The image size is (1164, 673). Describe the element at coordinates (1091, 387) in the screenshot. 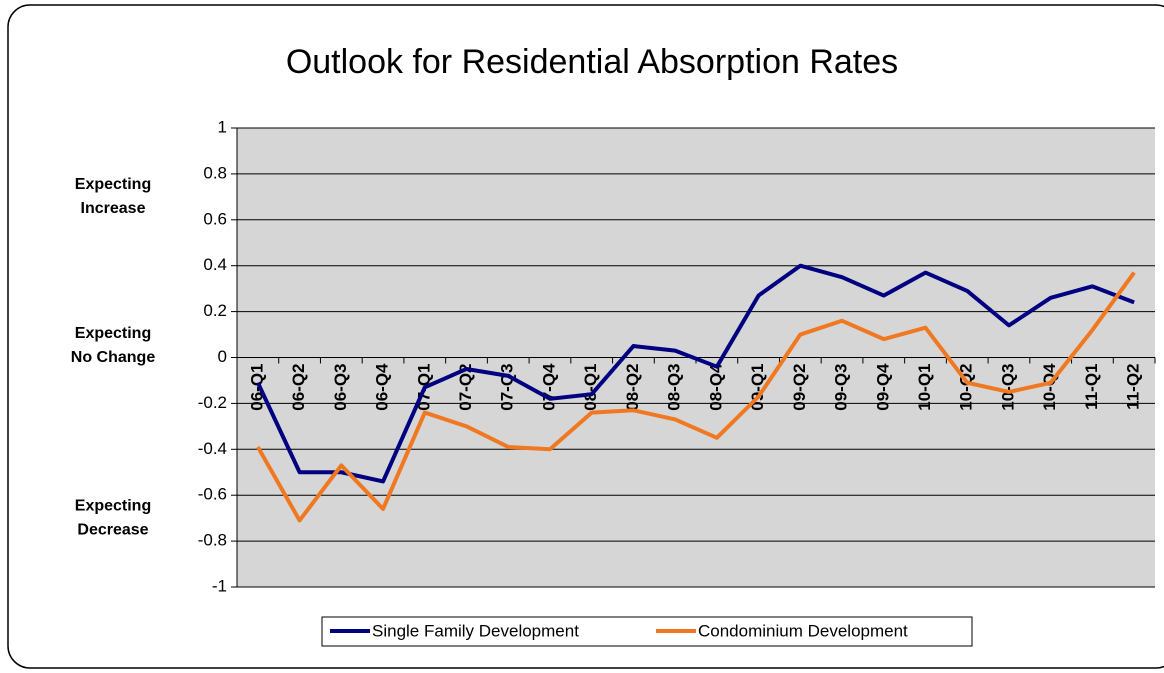

I see `x-tick-label: 11-Q1` at that location.